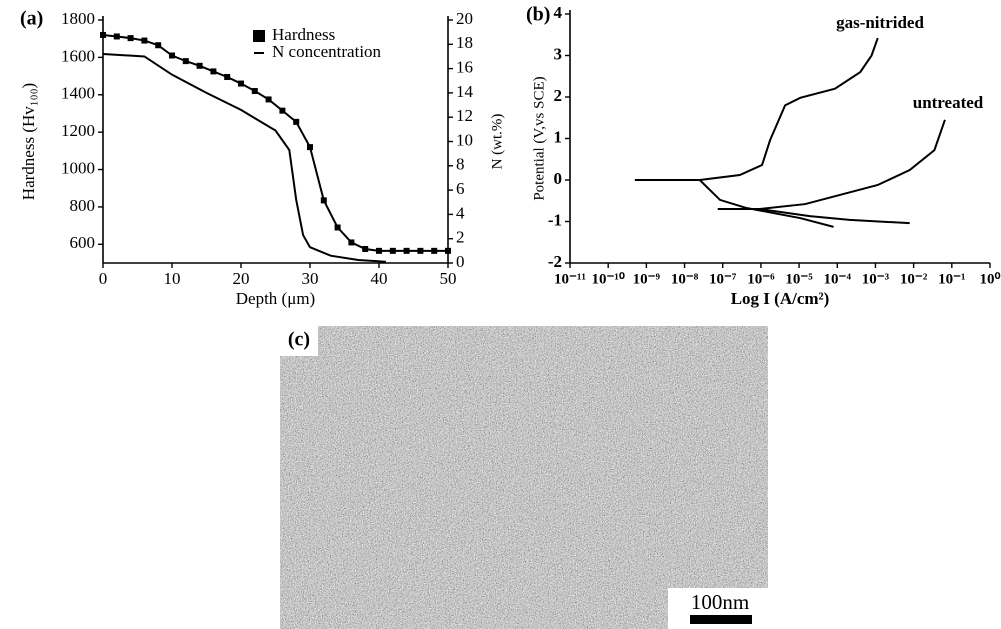 The image size is (1001, 629). Describe the element at coordinates (951, 279) in the screenshot. I see `x-tick-label: 10⁻¹` at that location.